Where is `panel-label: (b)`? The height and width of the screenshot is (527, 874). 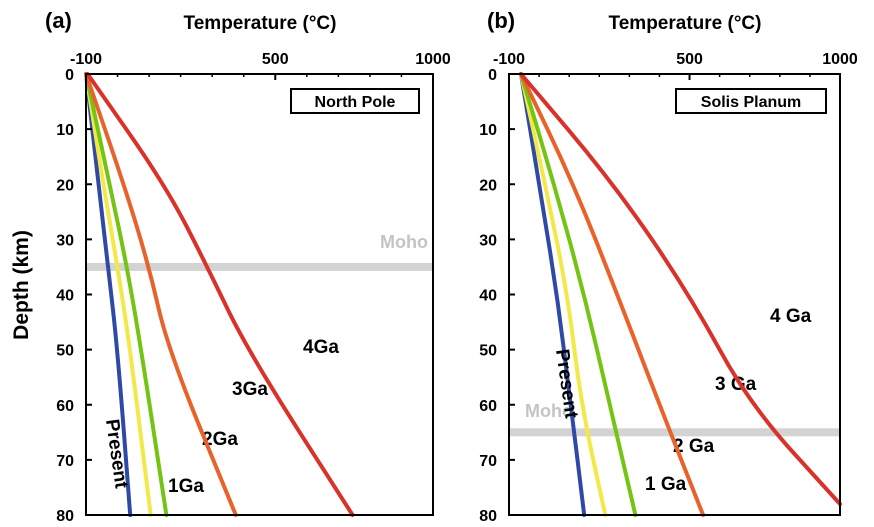
panel-label: (b) is located at coordinates (501, 20).